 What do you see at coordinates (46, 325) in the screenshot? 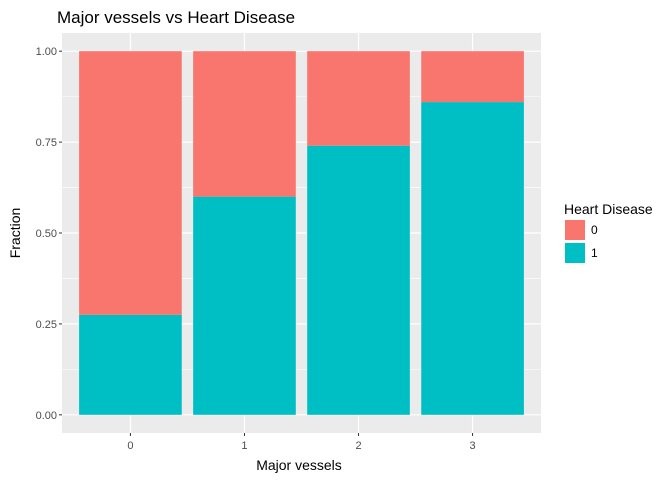
I see `y-tick-label: 0.25` at bounding box center [46, 325].